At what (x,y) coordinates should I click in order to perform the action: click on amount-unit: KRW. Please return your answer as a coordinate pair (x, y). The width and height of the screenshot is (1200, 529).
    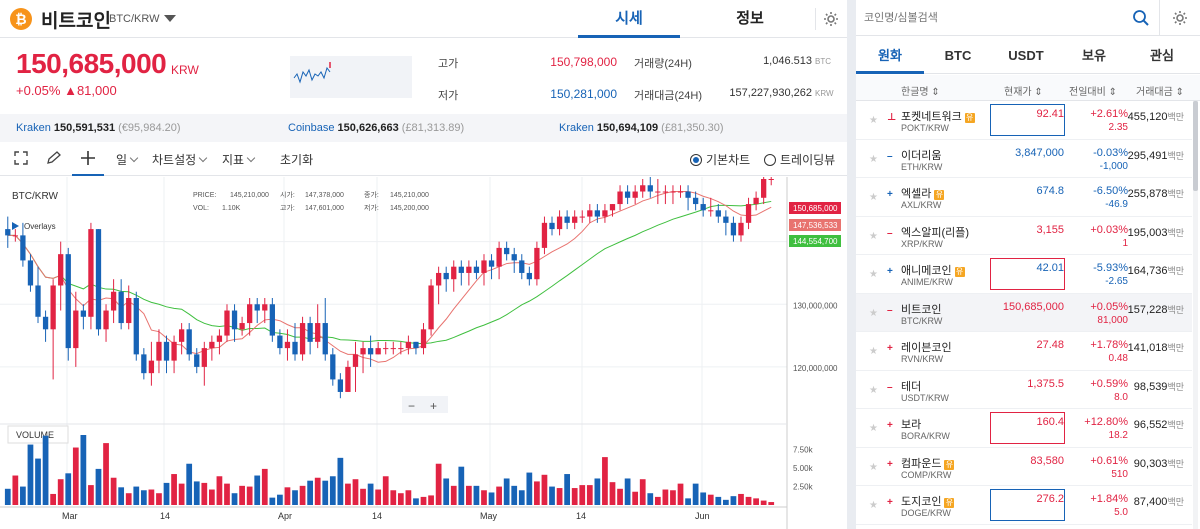
    Looking at the image, I should click on (824, 93).